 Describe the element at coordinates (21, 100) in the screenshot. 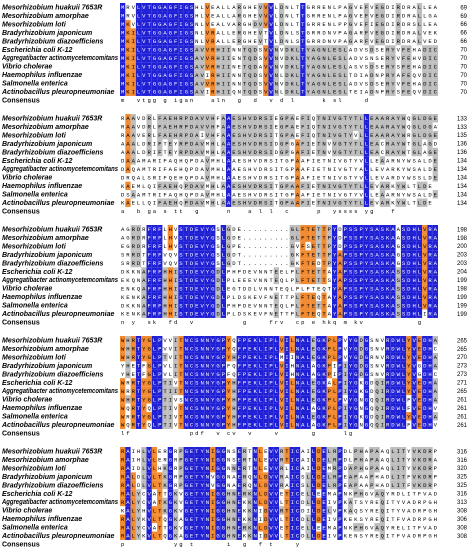

I see `consensus-label: Consensus` at that location.